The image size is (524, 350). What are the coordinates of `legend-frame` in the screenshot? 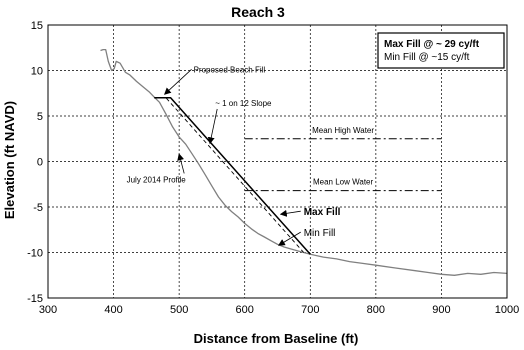 It's located at (441, 50).